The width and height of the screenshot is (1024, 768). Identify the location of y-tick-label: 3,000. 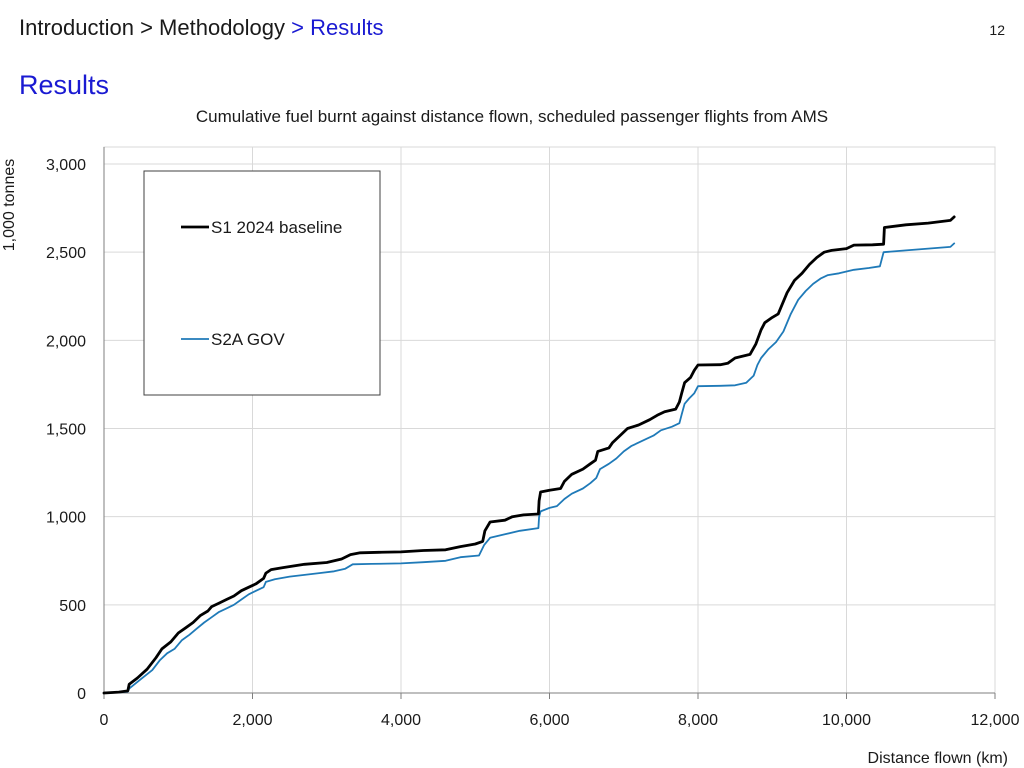
(66, 165).